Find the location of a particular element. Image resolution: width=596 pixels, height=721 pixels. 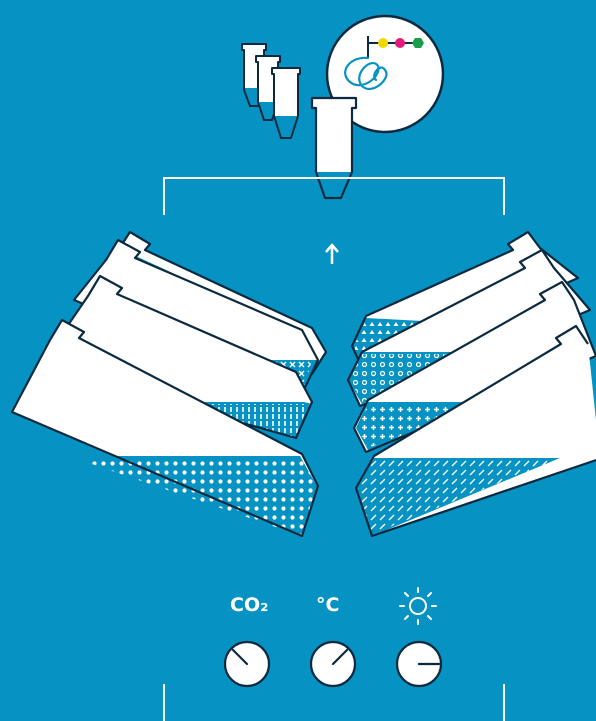

sun-icon is located at coordinates (418, 606).